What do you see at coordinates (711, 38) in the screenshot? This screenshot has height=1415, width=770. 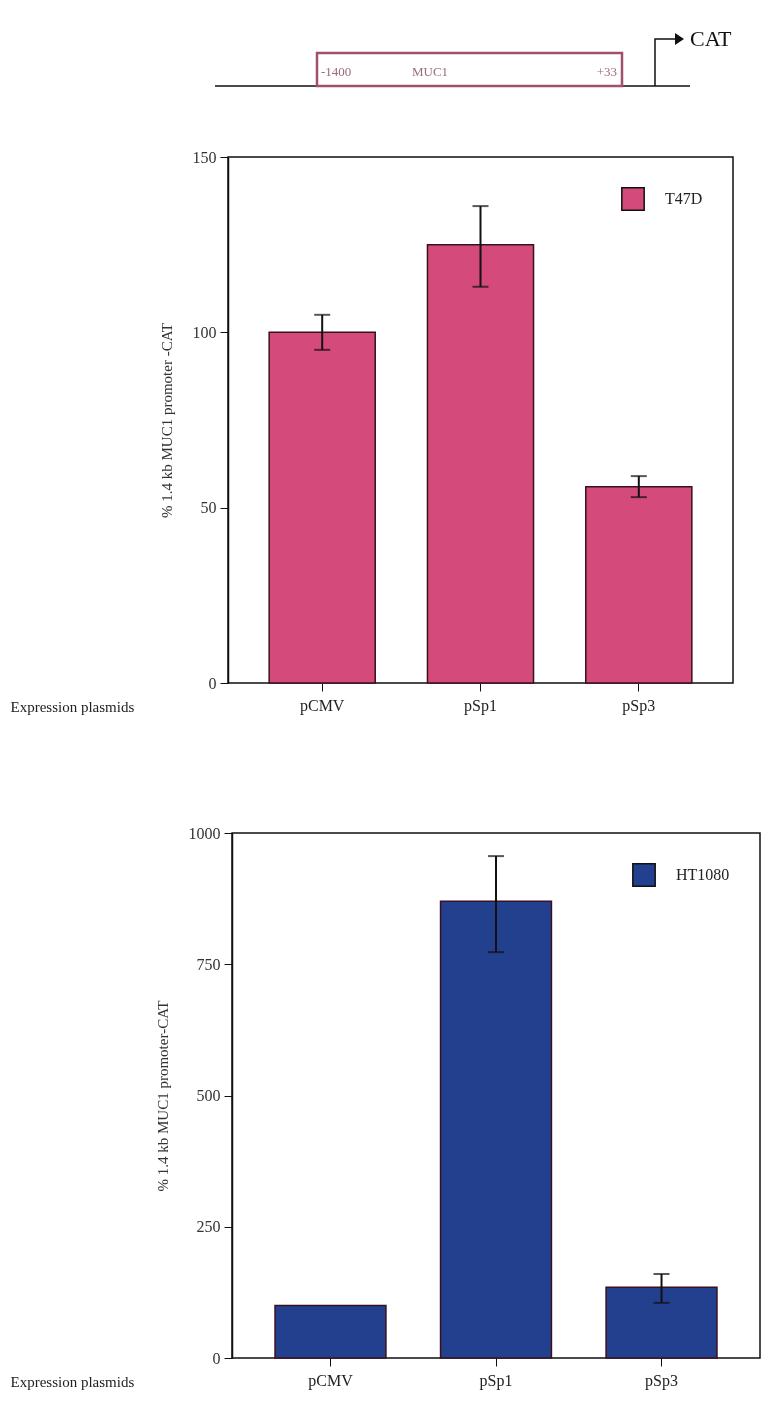 I see `text: CAT` at bounding box center [711, 38].